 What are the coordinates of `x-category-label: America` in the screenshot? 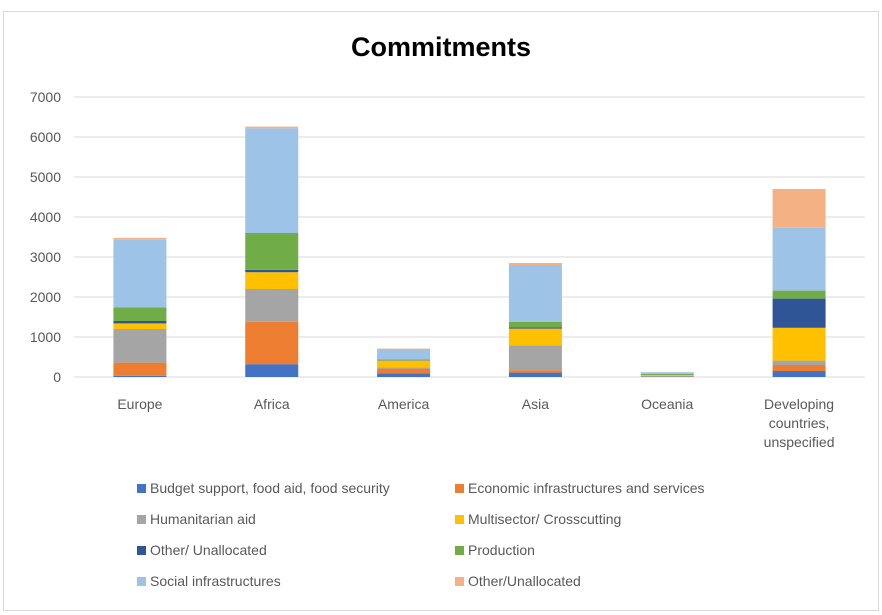 It's located at (404, 404).